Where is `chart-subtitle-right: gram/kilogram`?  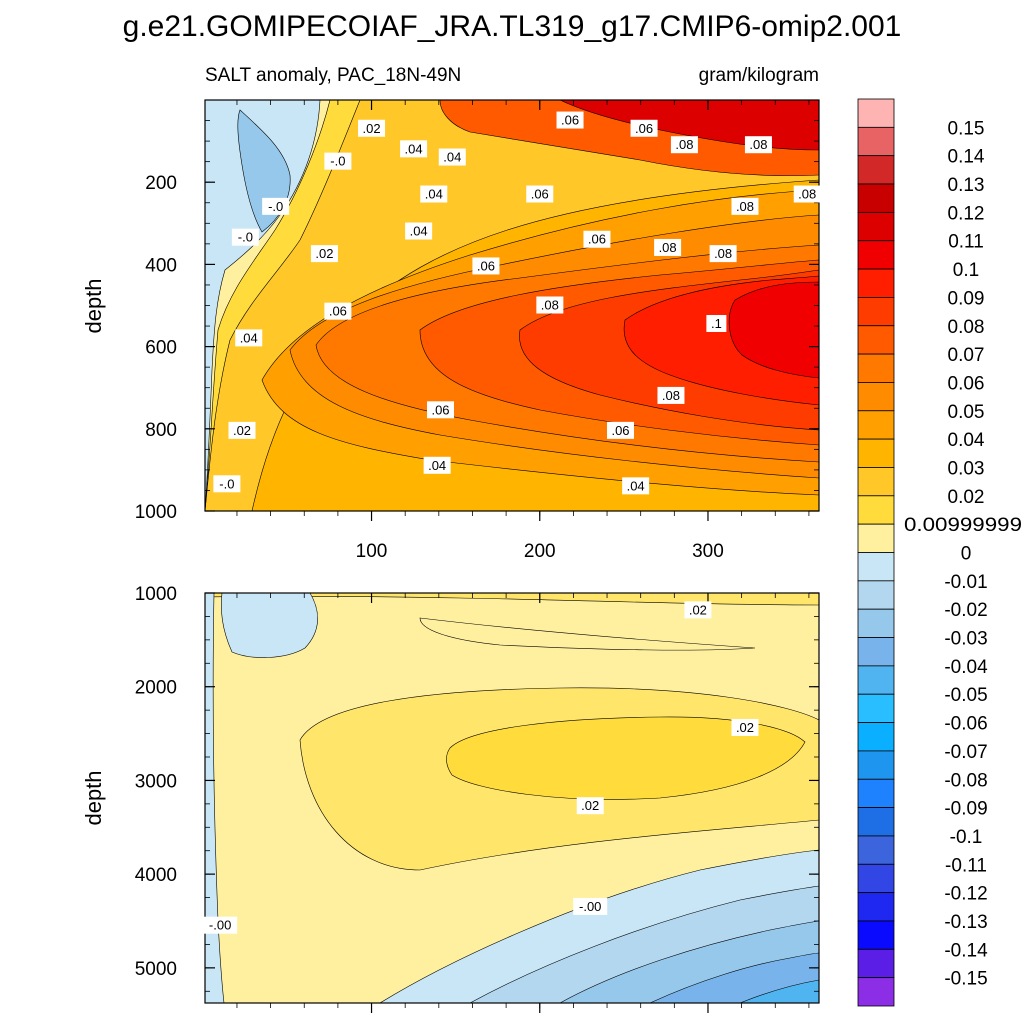
chart-subtitle-right: gram/kilogram is located at coordinates (759, 75).